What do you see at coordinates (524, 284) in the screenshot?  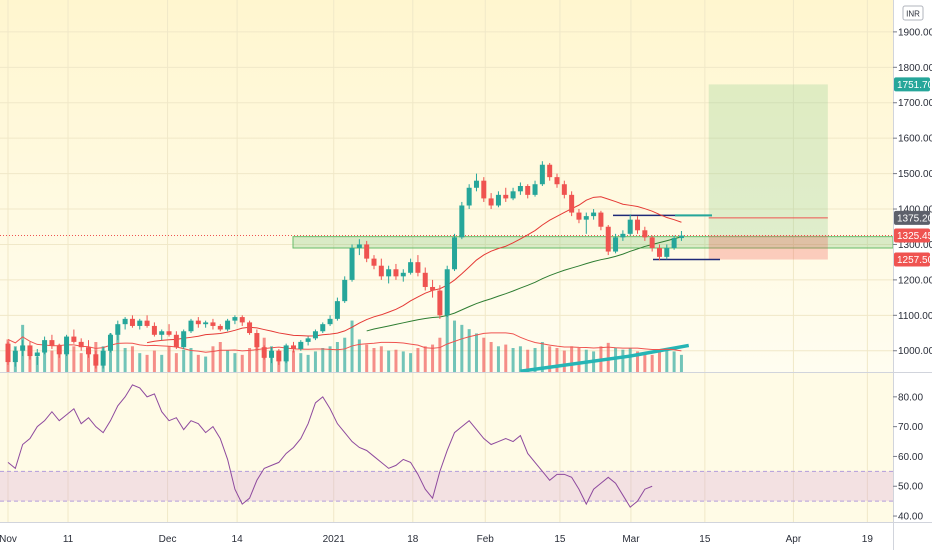 I see `slow-moving-average` at bounding box center [524, 284].